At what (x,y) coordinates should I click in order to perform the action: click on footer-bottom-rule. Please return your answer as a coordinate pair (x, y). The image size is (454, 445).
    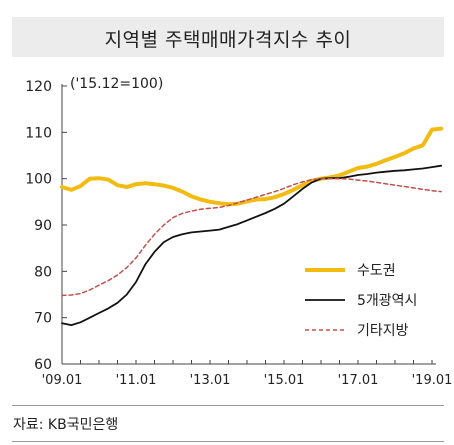
    Looking at the image, I should click on (228, 441).